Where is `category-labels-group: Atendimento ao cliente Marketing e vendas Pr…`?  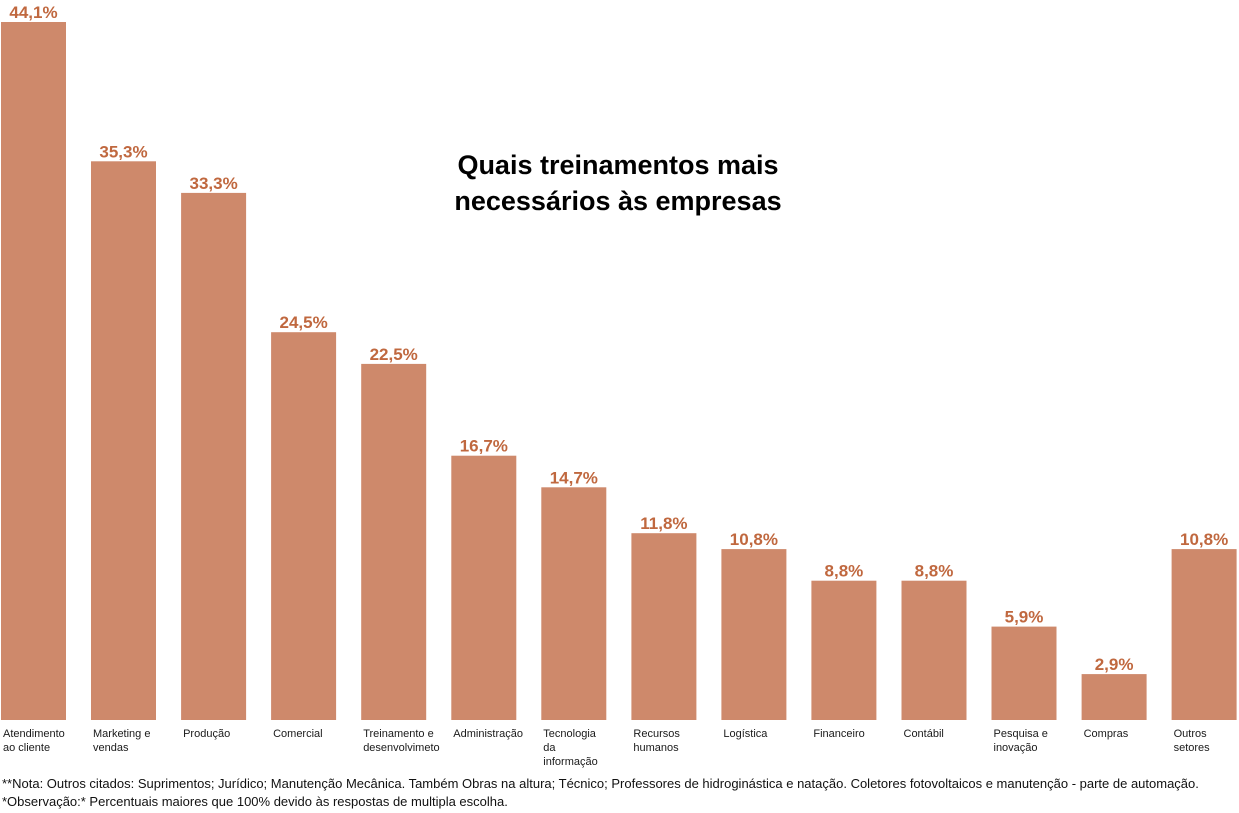
category-labels-group: Atendimento ao cliente Marketing e vendas Pr… is located at coordinates (606, 748).